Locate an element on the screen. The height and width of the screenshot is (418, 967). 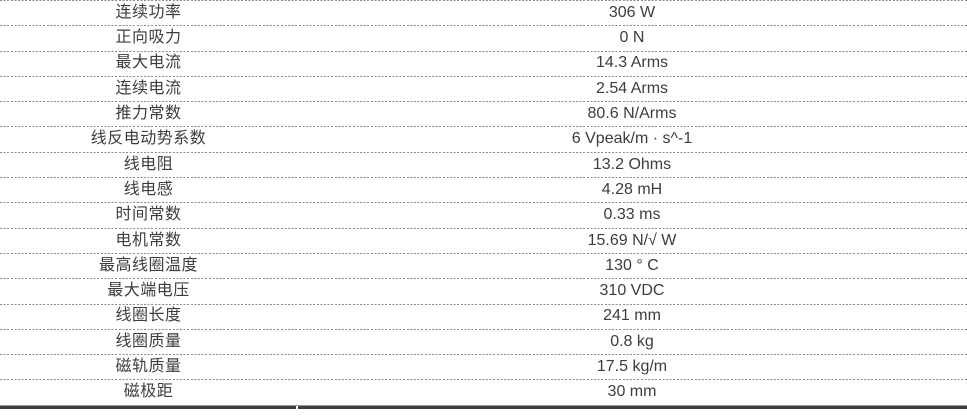
spec-parameter-label: 磁极距 is located at coordinates (148, 392).